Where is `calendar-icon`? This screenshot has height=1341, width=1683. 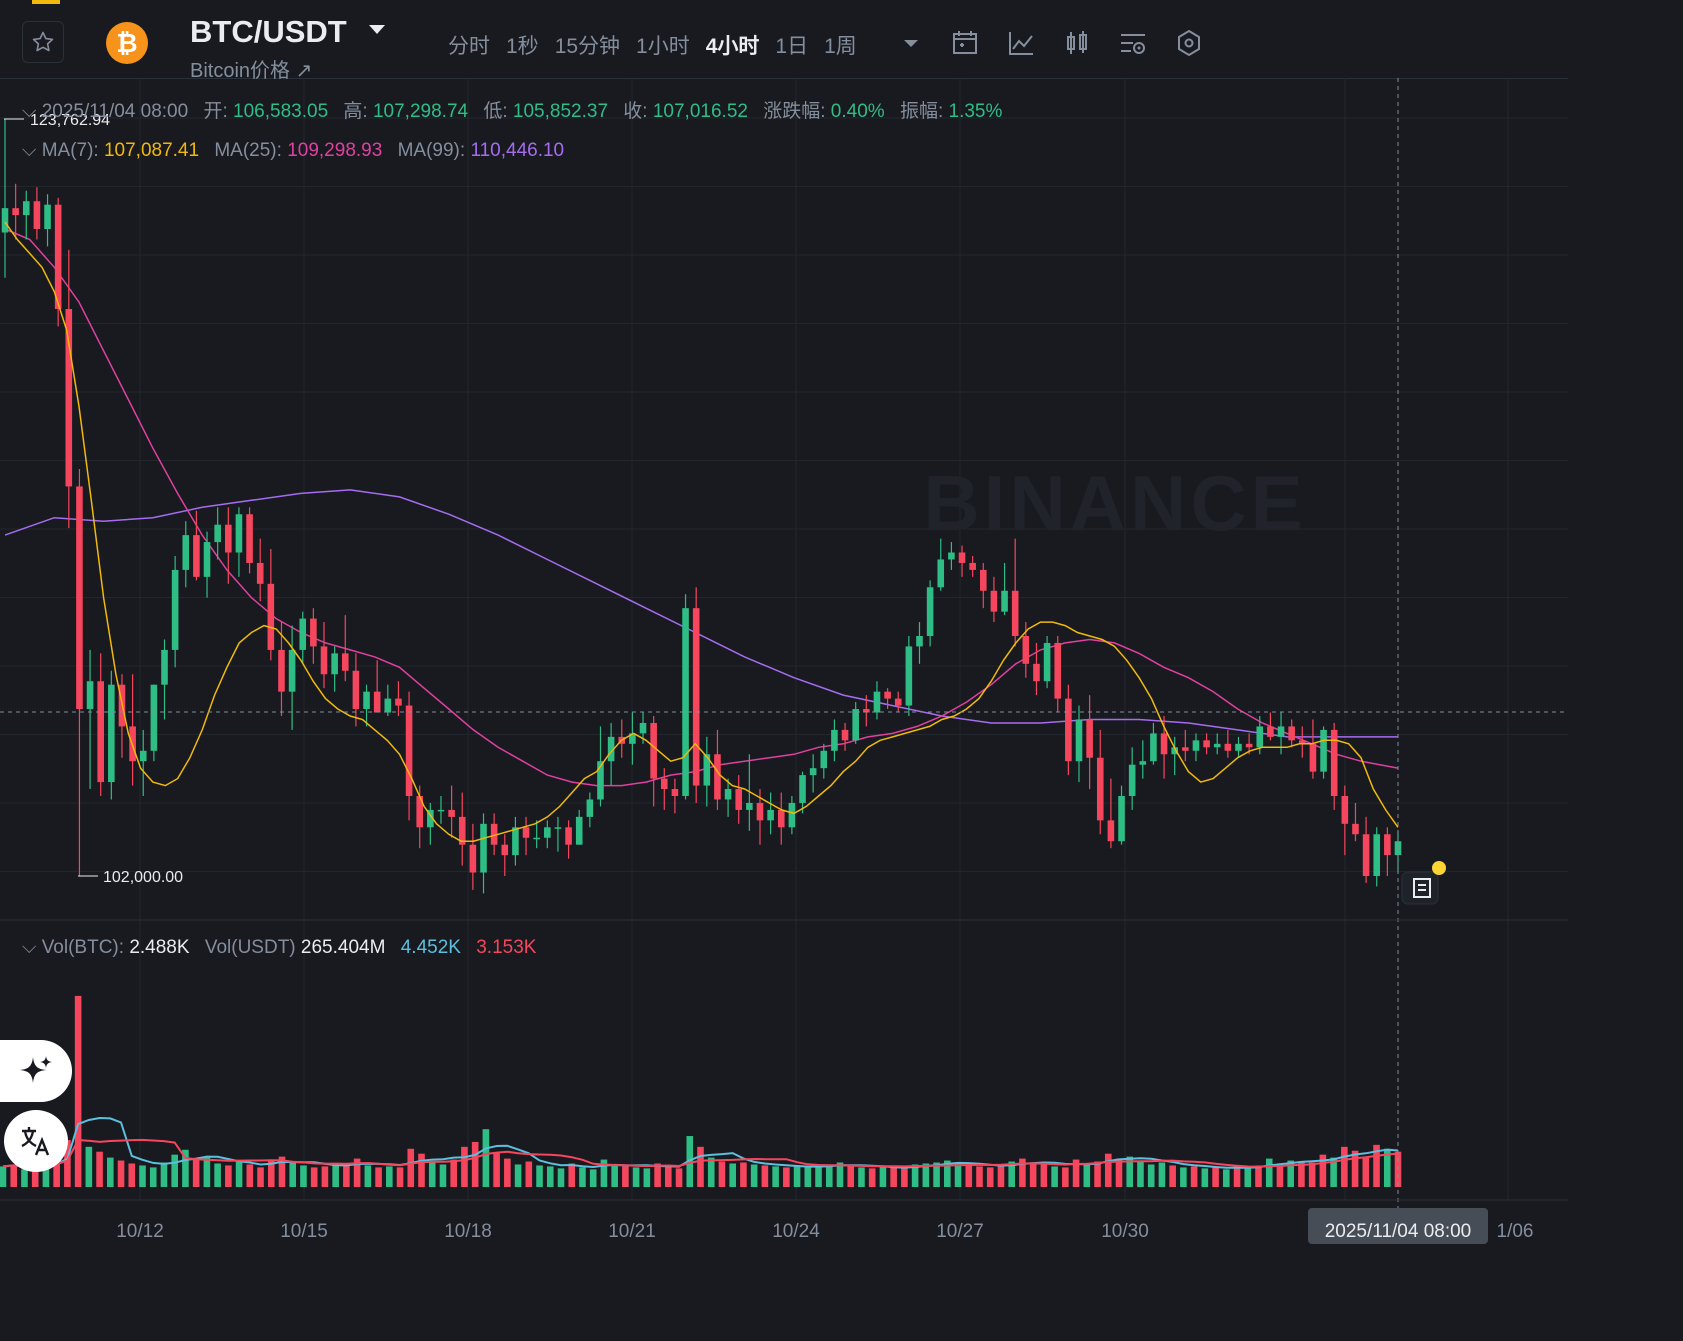 calendar-icon is located at coordinates (965, 43).